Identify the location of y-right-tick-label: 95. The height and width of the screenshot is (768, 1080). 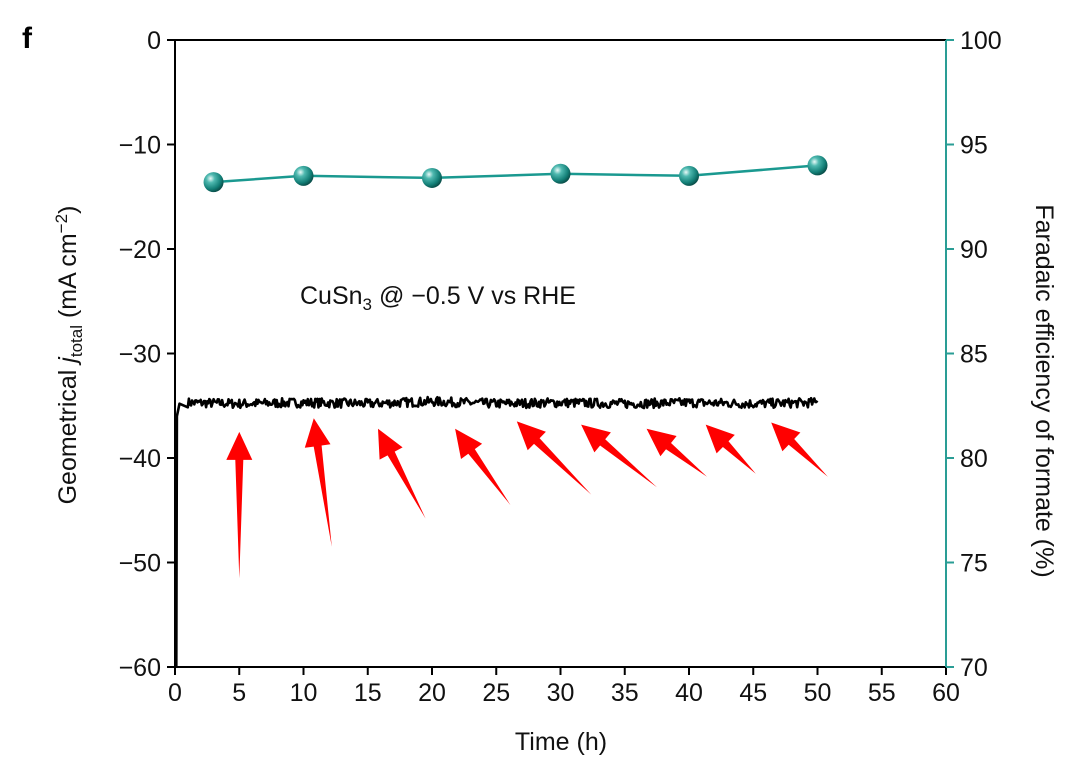
(974, 146).